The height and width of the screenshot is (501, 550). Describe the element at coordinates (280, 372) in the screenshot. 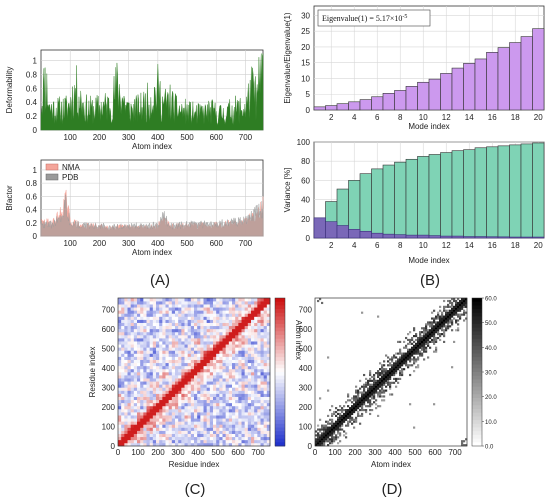

I see `covariance-colorbar` at that location.